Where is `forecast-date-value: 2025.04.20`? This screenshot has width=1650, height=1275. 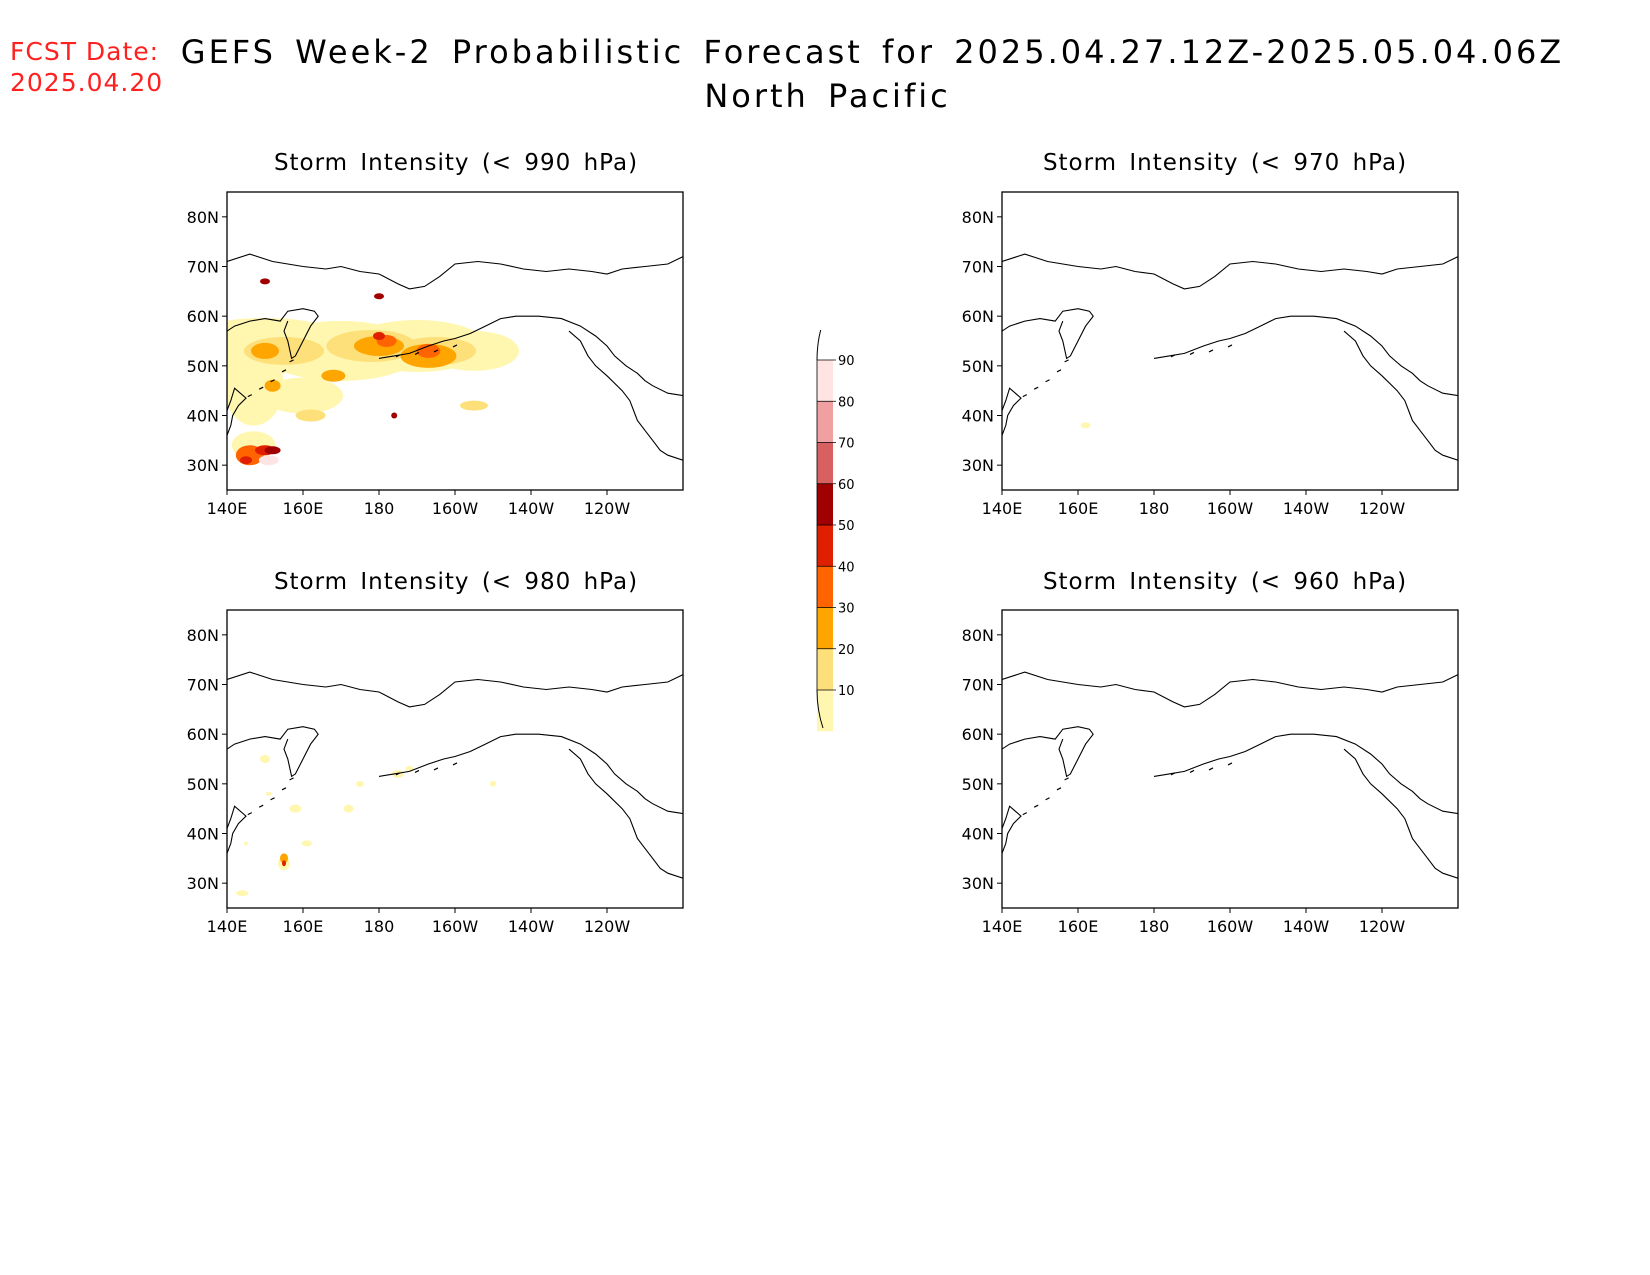
forecast-date-value: 2025.04.20 is located at coordinates (87, 82).